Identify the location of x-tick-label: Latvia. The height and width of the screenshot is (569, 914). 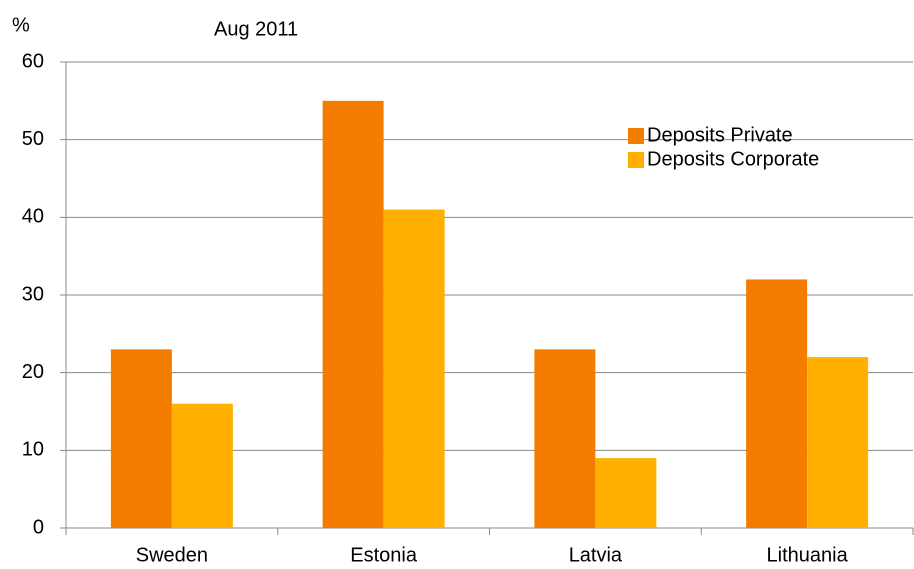
(596, 555).